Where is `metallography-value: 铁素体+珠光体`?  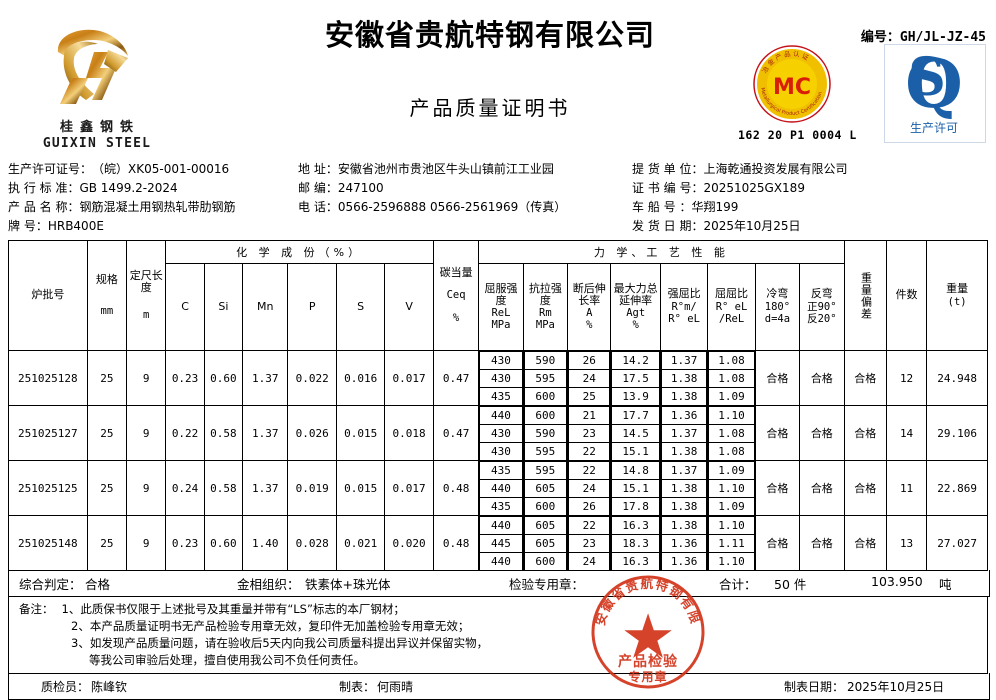 metallography-value: 铁素体+珠光体 is located at coordinates (348, 584).